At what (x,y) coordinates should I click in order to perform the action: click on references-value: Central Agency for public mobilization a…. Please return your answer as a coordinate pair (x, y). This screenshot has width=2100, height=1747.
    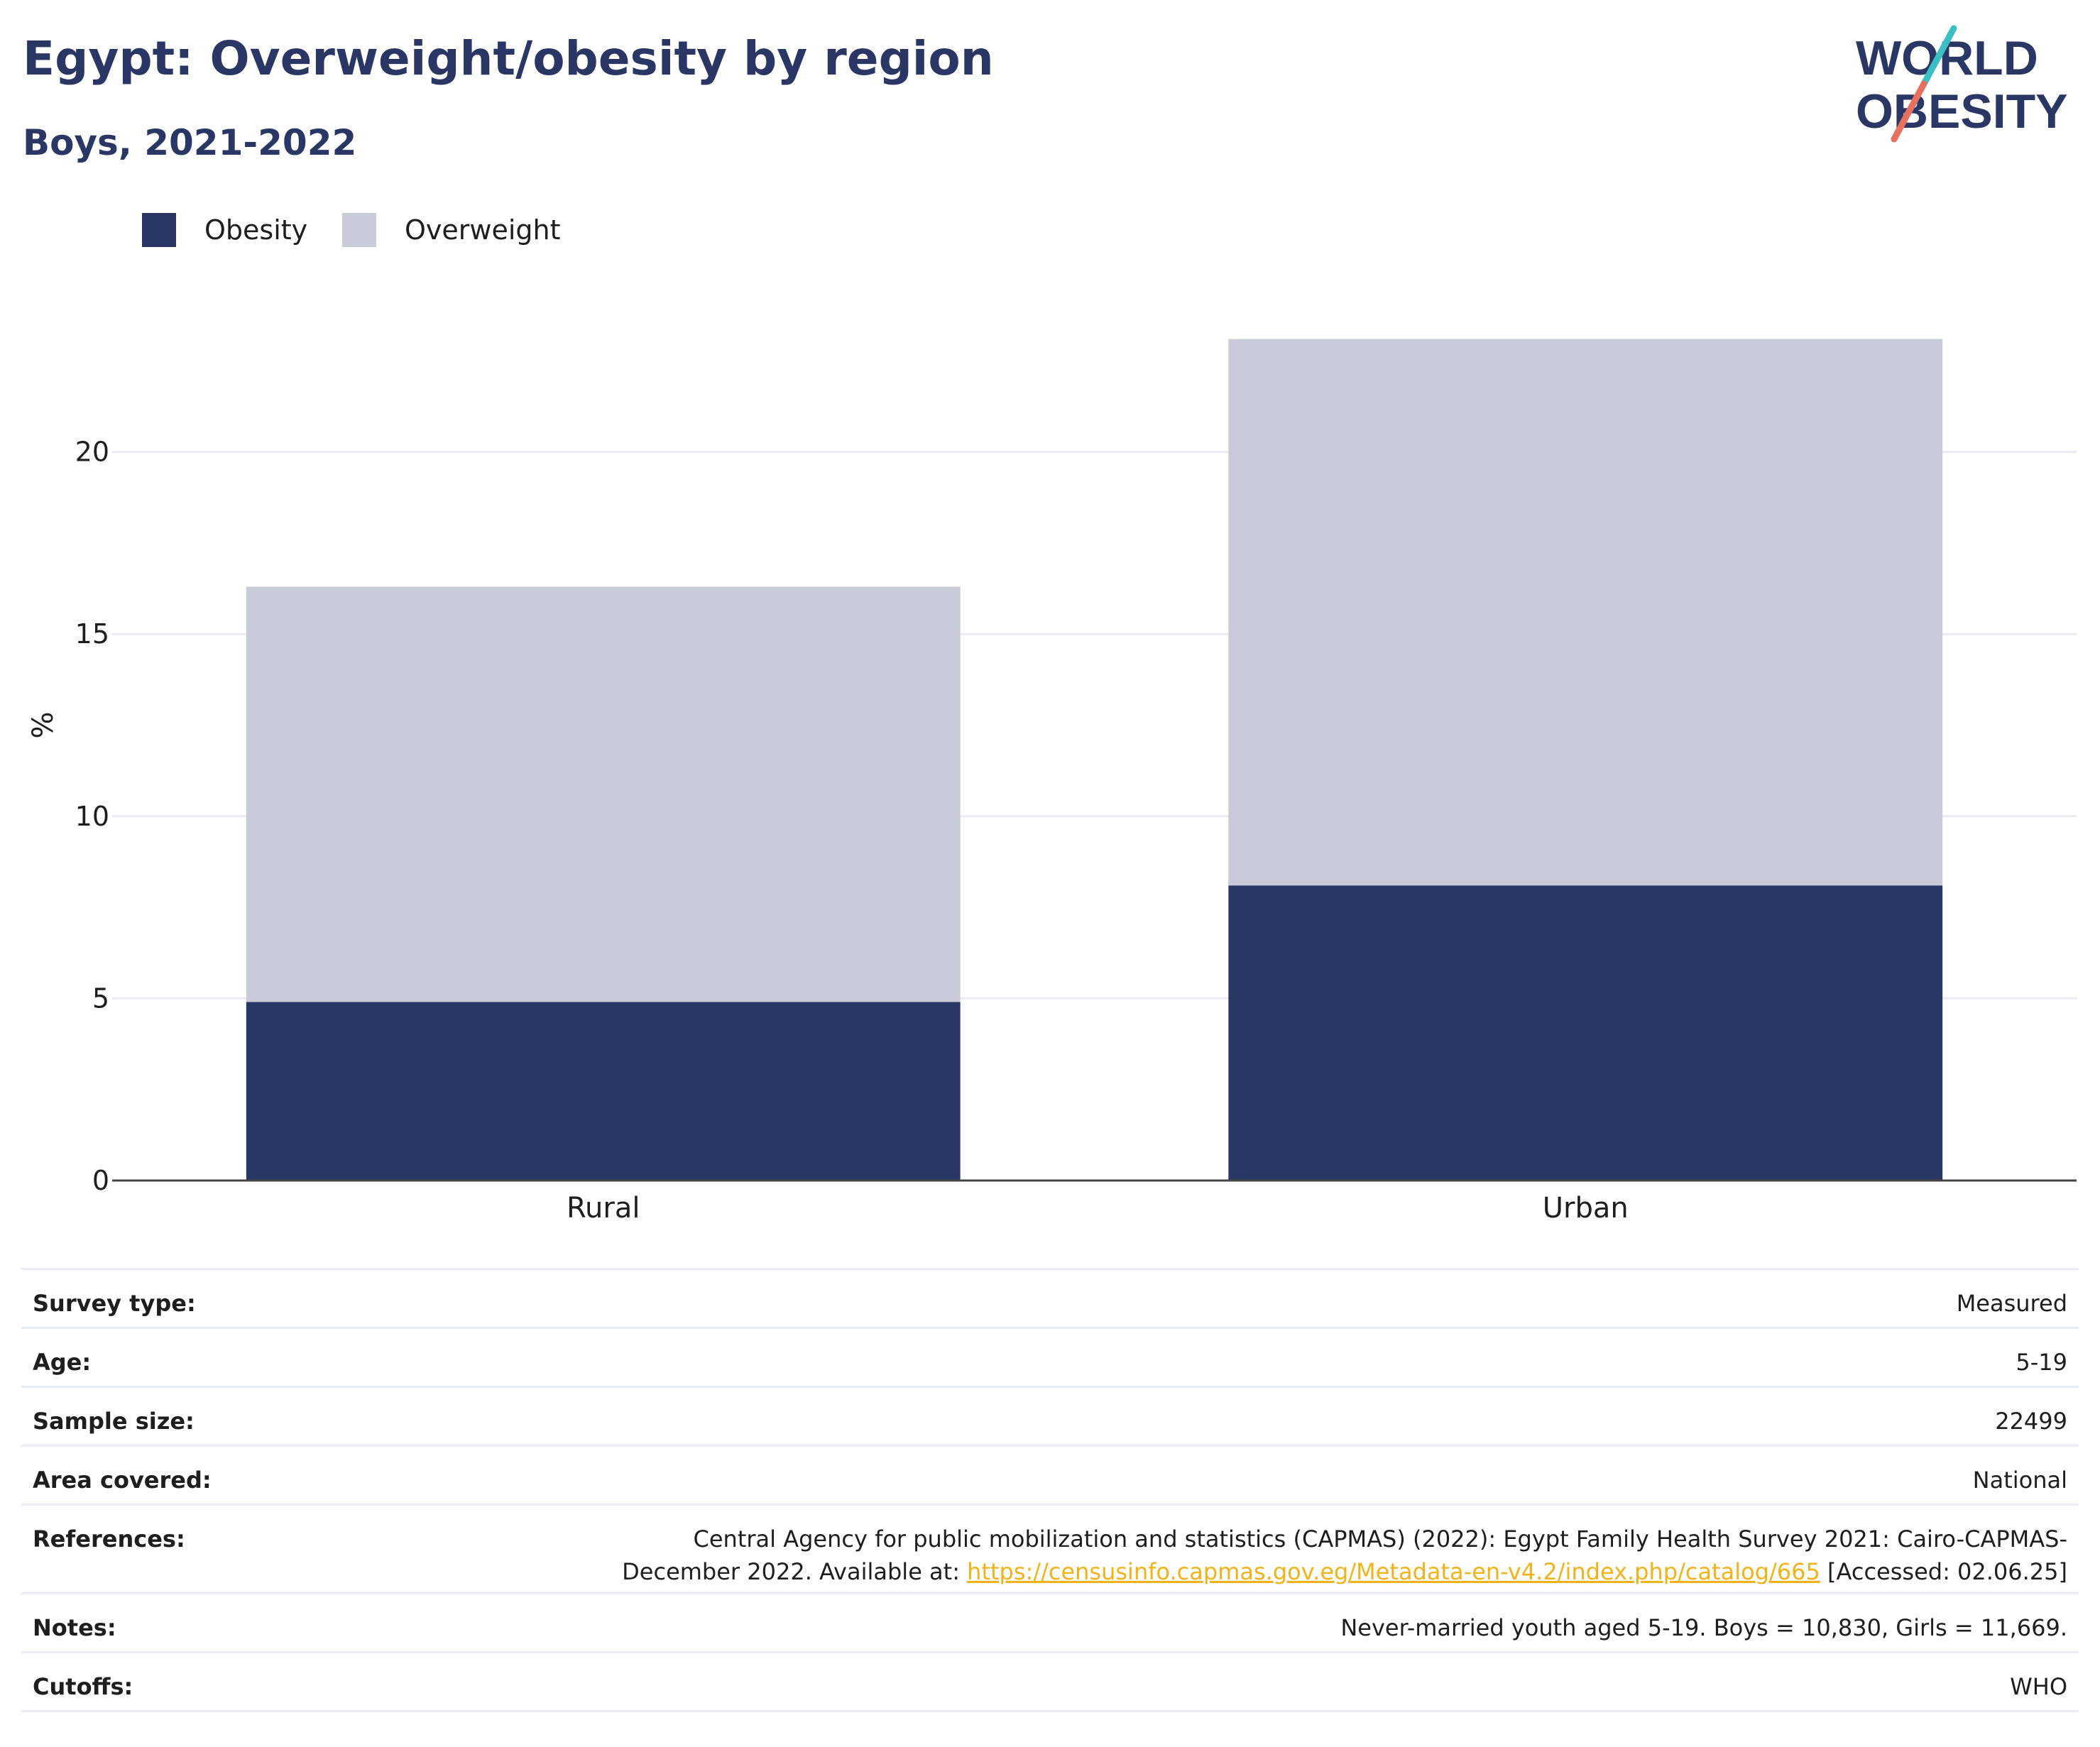
    Looking at the image, I should click on (1321, 1555).